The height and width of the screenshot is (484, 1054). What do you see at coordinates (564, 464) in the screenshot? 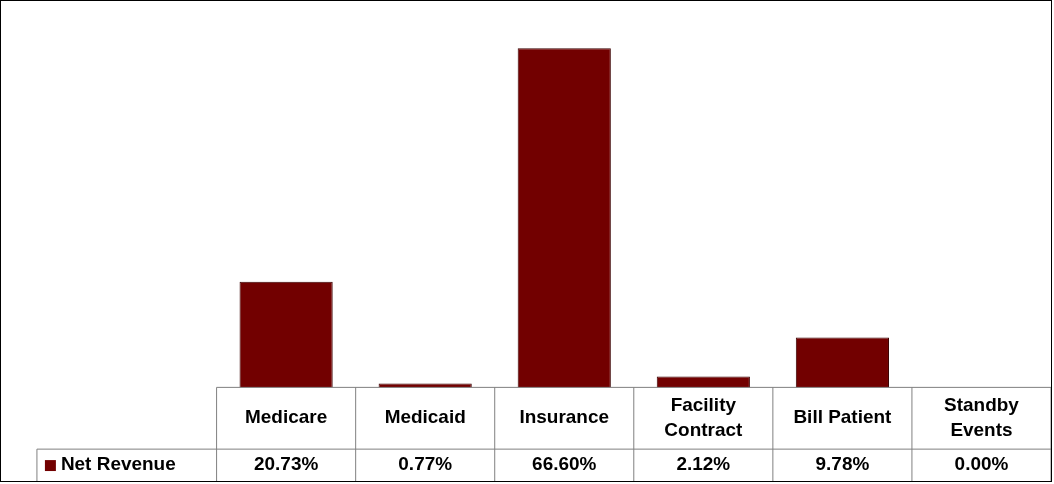
I see `data-label: 66.60%` at bounding box center [564, 464].